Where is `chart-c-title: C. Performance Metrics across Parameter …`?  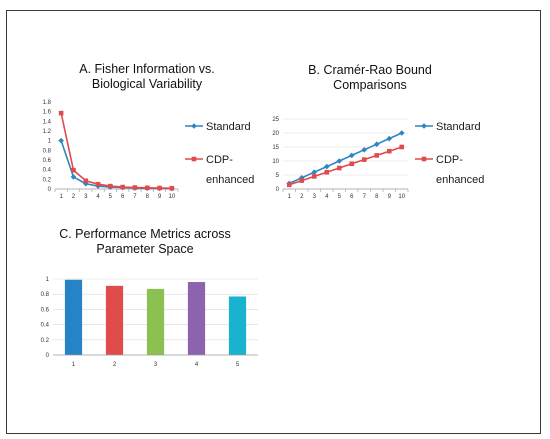
chart-c-title: C. Performance Metrics across Parameter … is located at coordinates (145, 242).